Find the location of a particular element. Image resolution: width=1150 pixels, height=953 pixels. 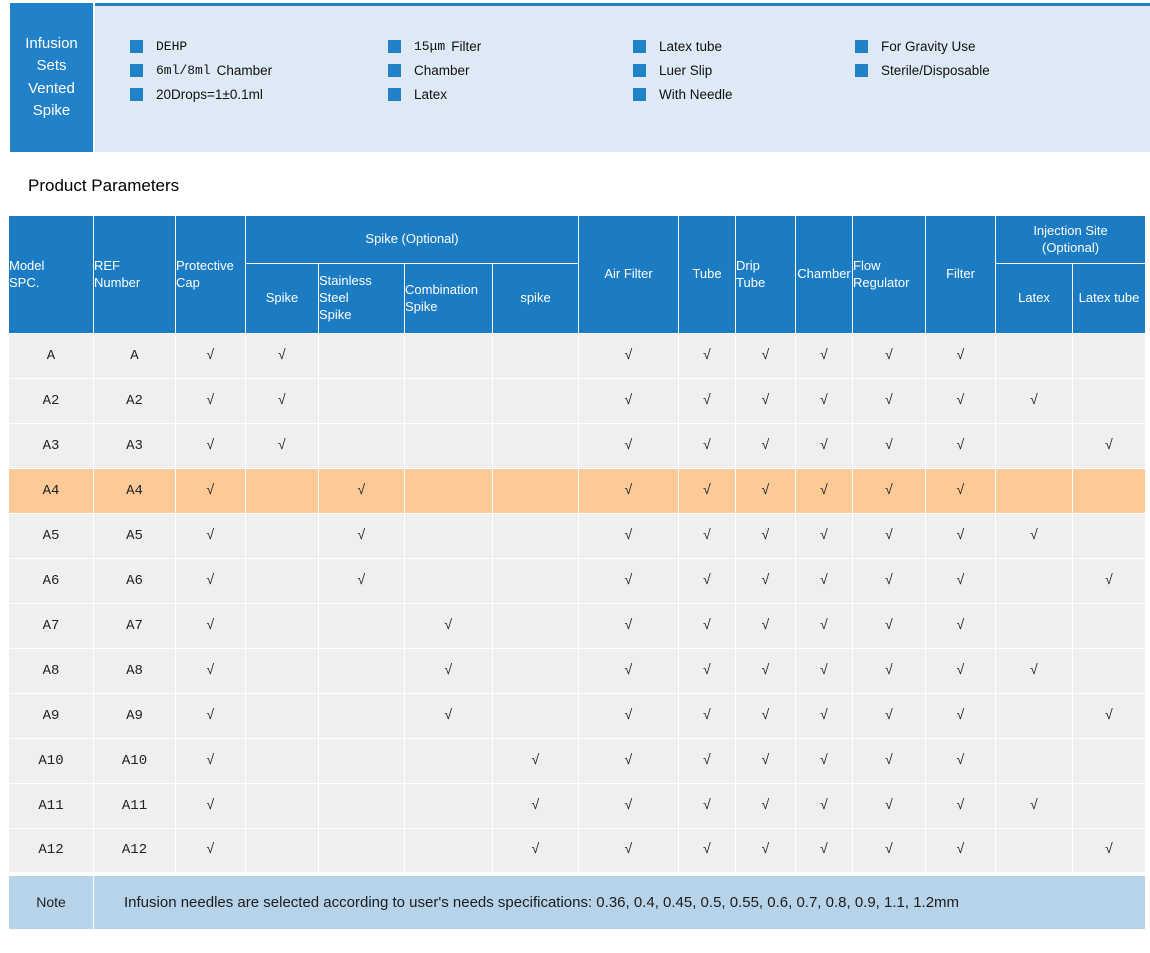

feature-text: 6ml/8ml is located at coordinates (183, 70).